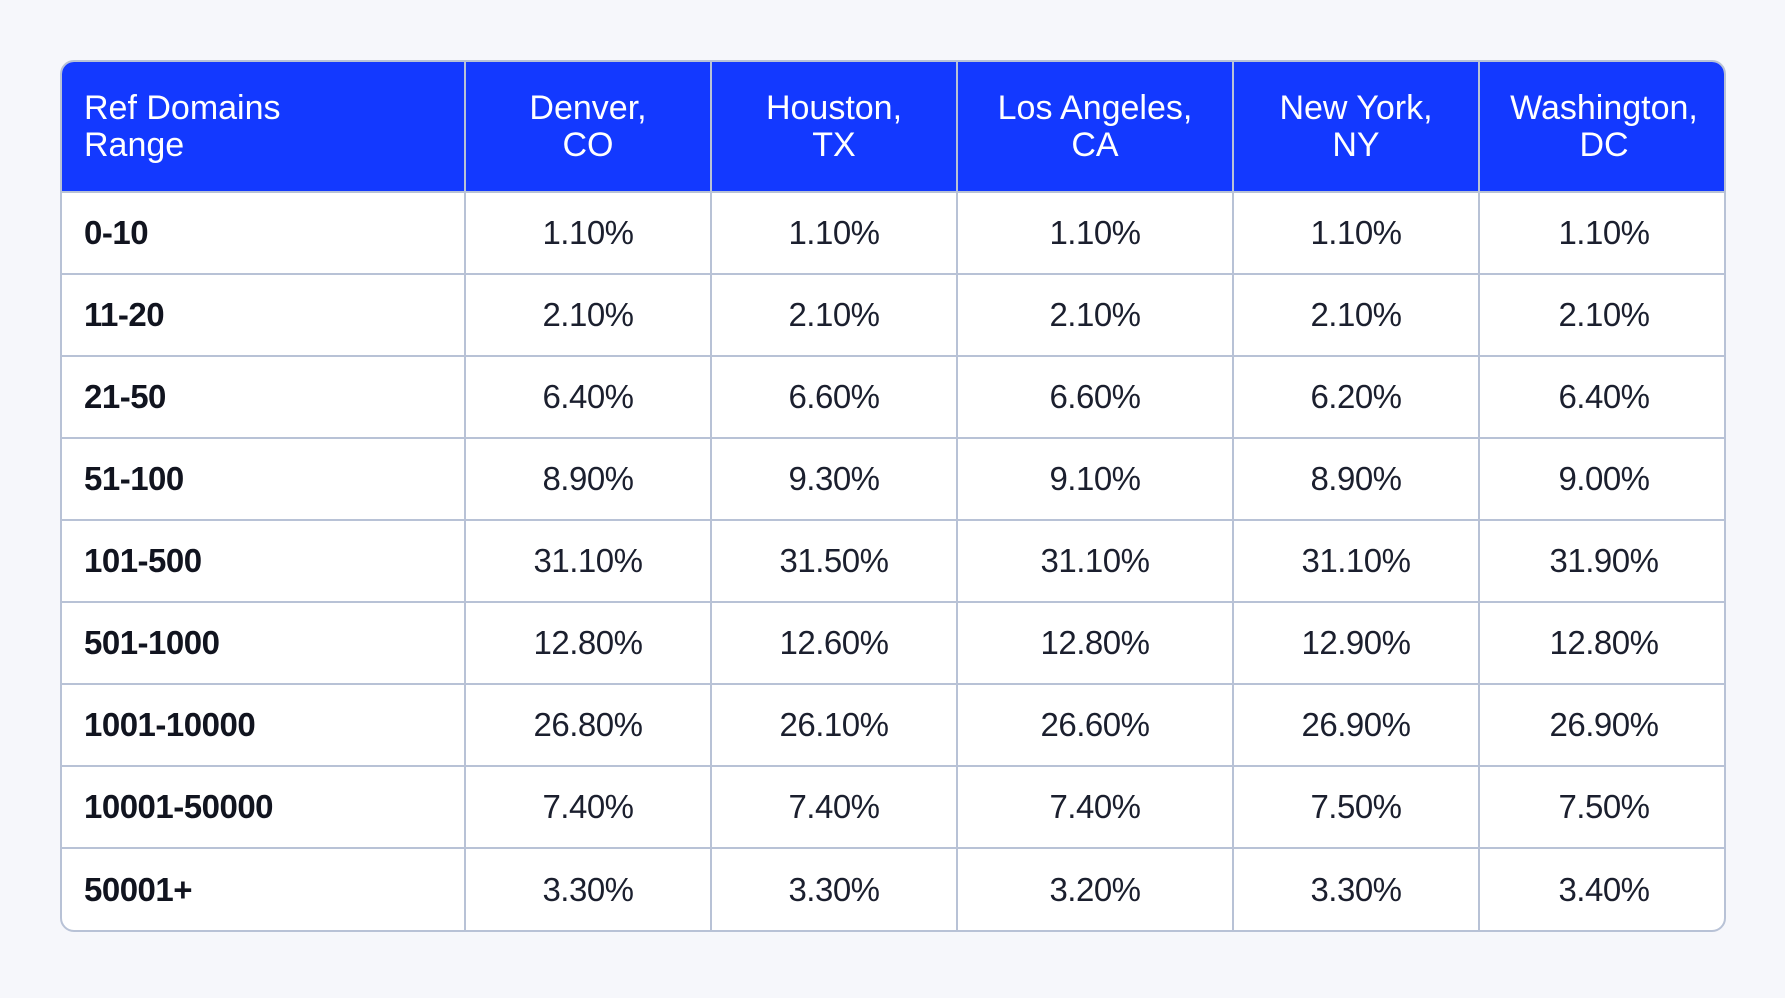 The image size is (1785, 998). I want to click on cell-denver: 26.80%, so click(588, 724).